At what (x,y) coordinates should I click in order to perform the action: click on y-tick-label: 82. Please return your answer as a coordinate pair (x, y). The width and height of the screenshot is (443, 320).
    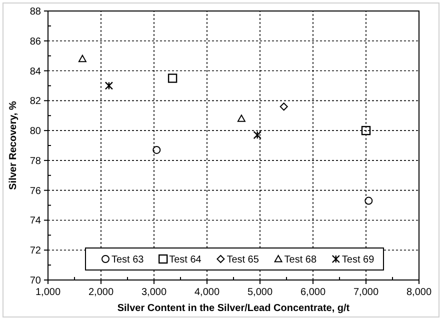
    Looking at the image, I should click on (36, 102).